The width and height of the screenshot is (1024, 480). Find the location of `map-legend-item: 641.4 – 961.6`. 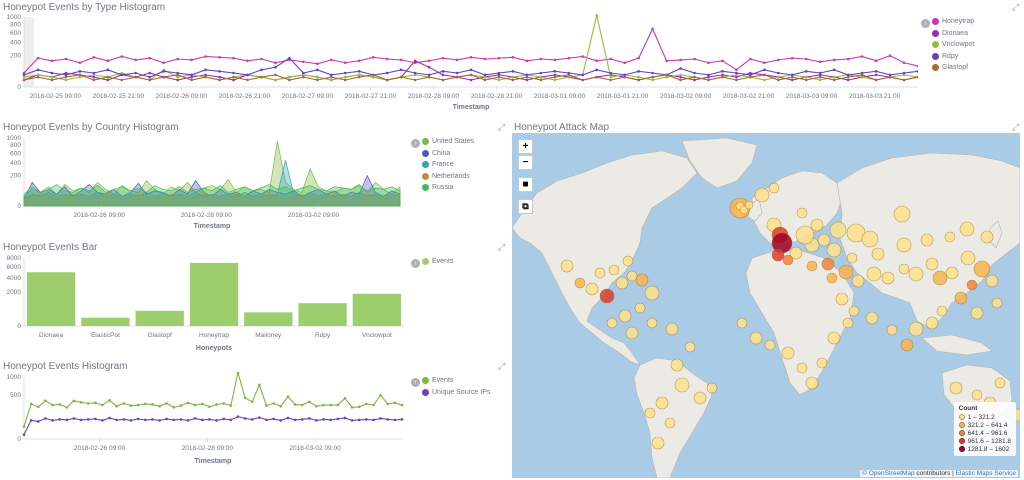

map-legend-item: 641.4 – 961.6 is located at coordinates (984, 433).